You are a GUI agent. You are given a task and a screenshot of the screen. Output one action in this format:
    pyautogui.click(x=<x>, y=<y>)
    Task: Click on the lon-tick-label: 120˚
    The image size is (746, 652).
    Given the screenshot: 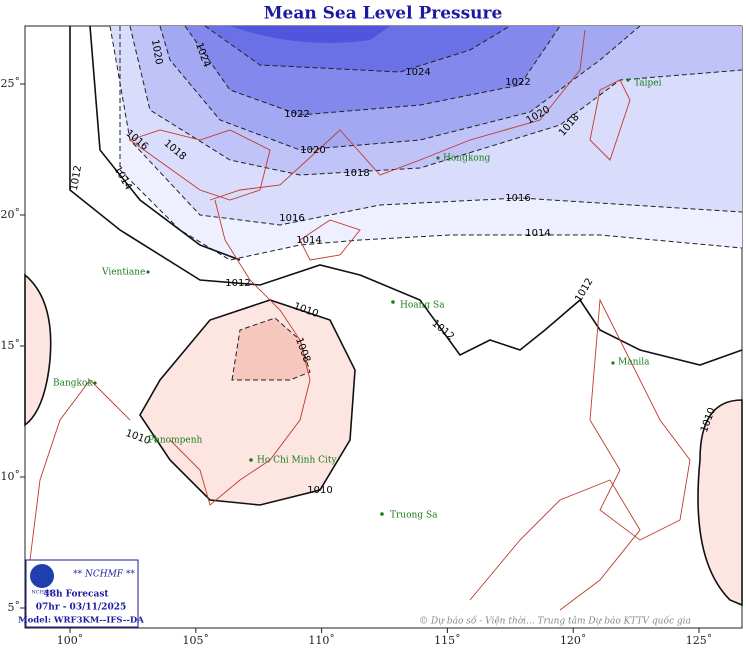 What is the action you would take?
    pyautogui.click(x=573, y=640)
    